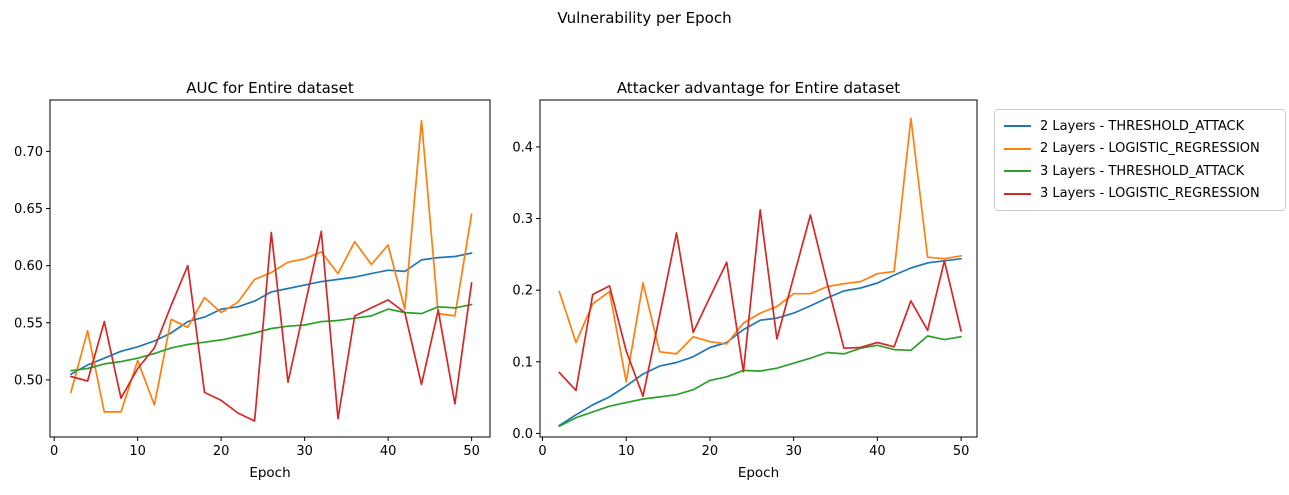 Image resolution: width=1289 pixels, height=495 pixels. I want to click on figure-title: Vulnerability per Epoch, so click(644, 18).